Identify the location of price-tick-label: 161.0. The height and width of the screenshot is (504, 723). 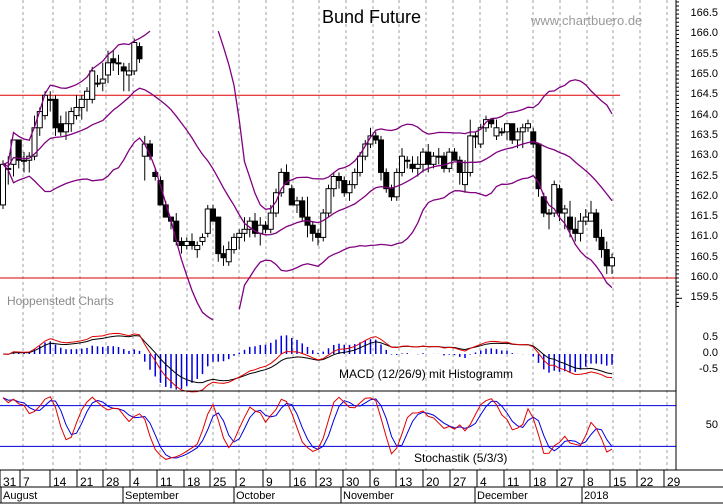
(704, 236).